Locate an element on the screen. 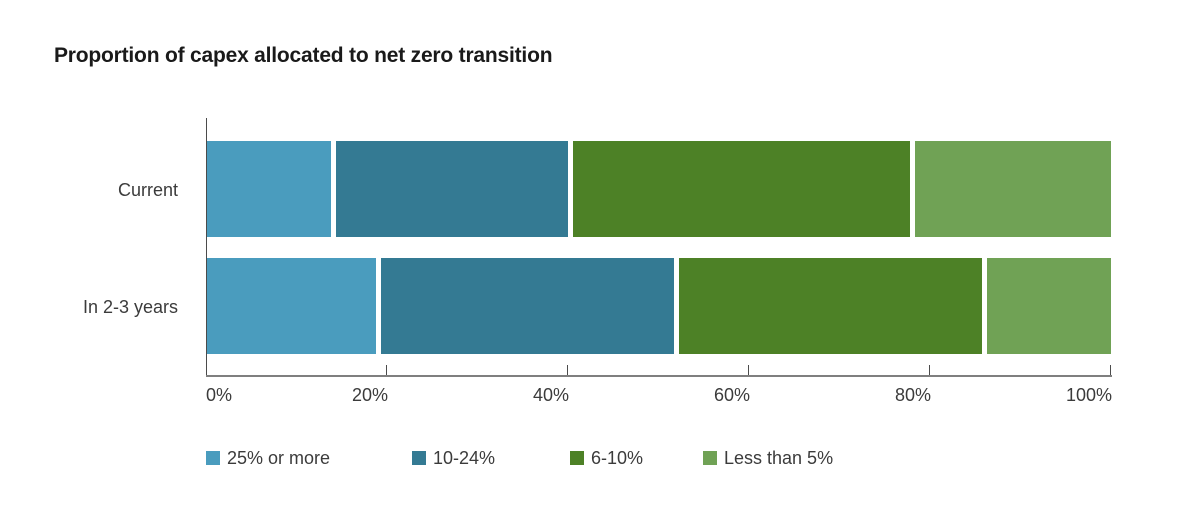 This screenshot has width=1200, height=510. legend-item: 6-10% is located at coordinates (607, 457).